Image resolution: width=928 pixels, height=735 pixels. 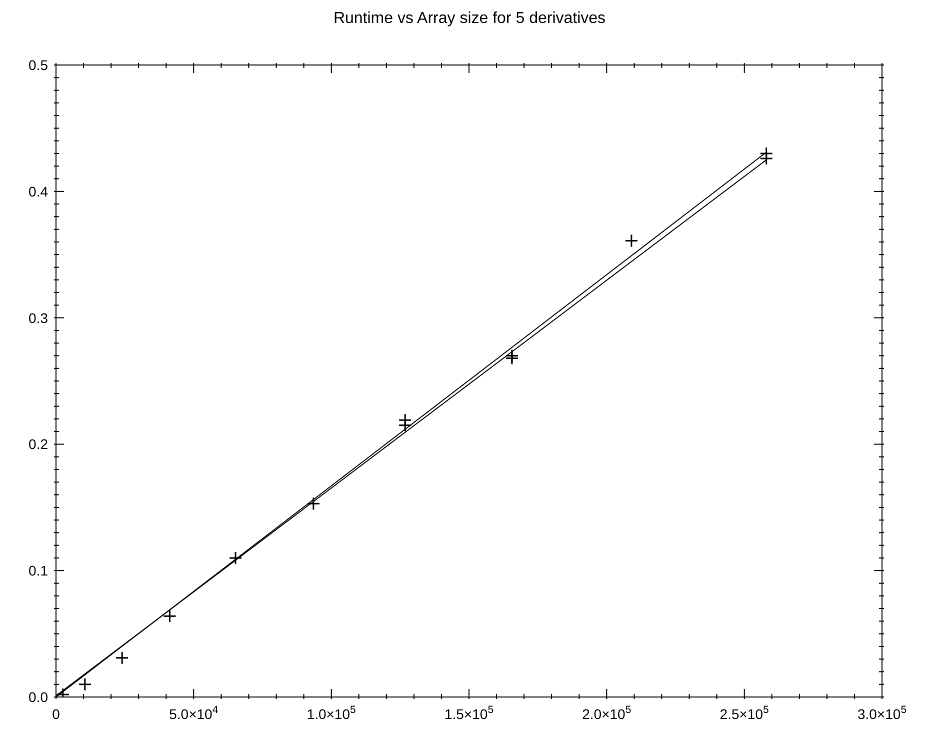 I want to click on chart-title: Runtime vs Array size for 5 derivatives, so click(x=469, y=19).